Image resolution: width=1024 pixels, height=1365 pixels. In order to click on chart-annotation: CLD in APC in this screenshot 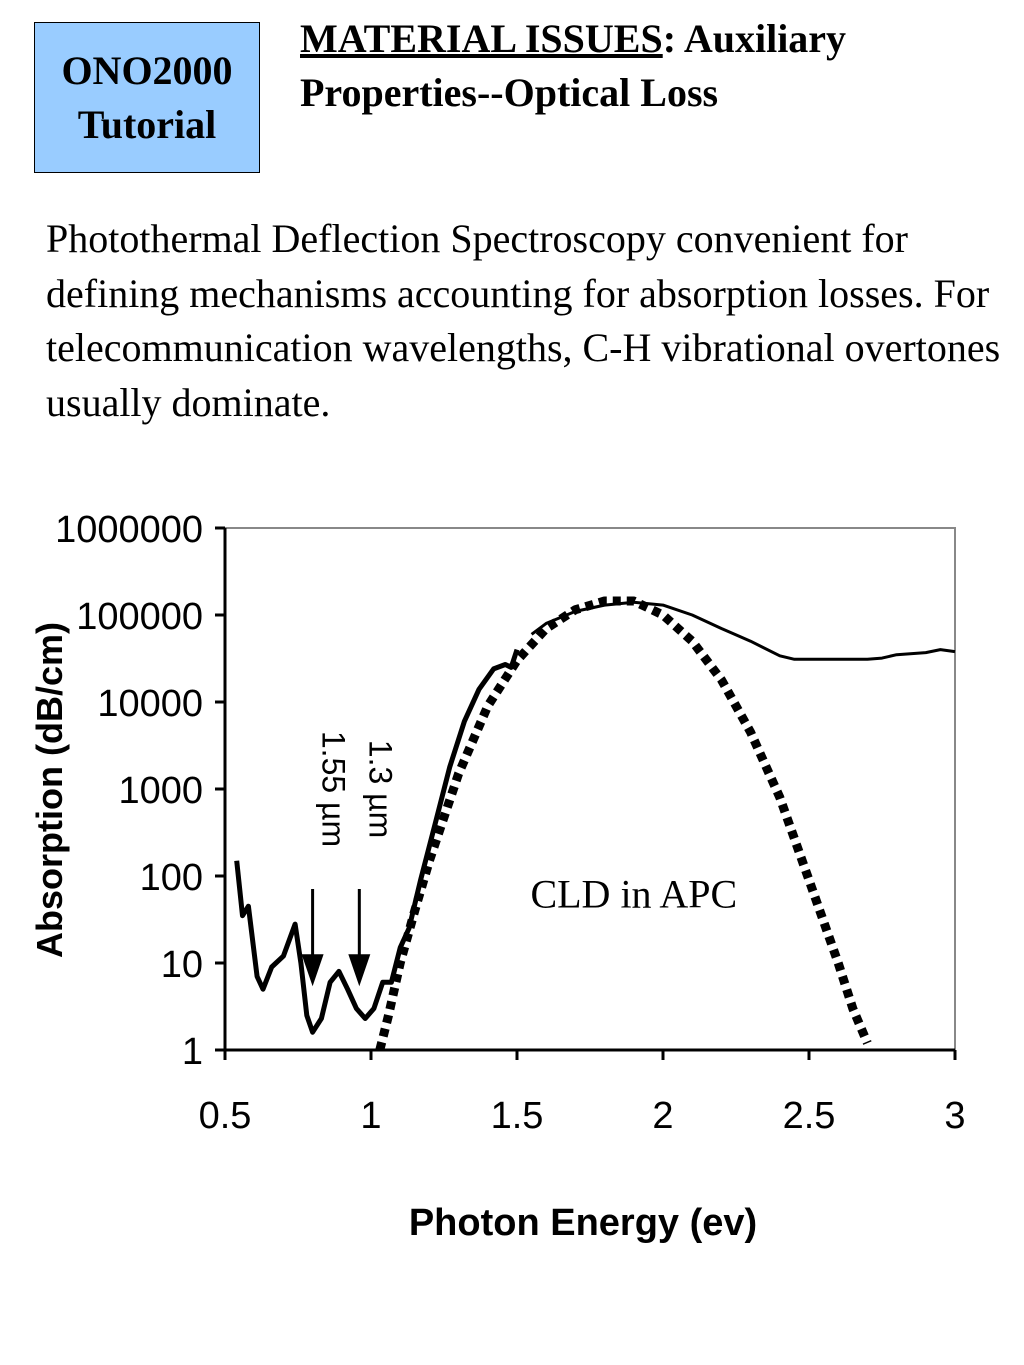, I will do `click(633, 893)`.